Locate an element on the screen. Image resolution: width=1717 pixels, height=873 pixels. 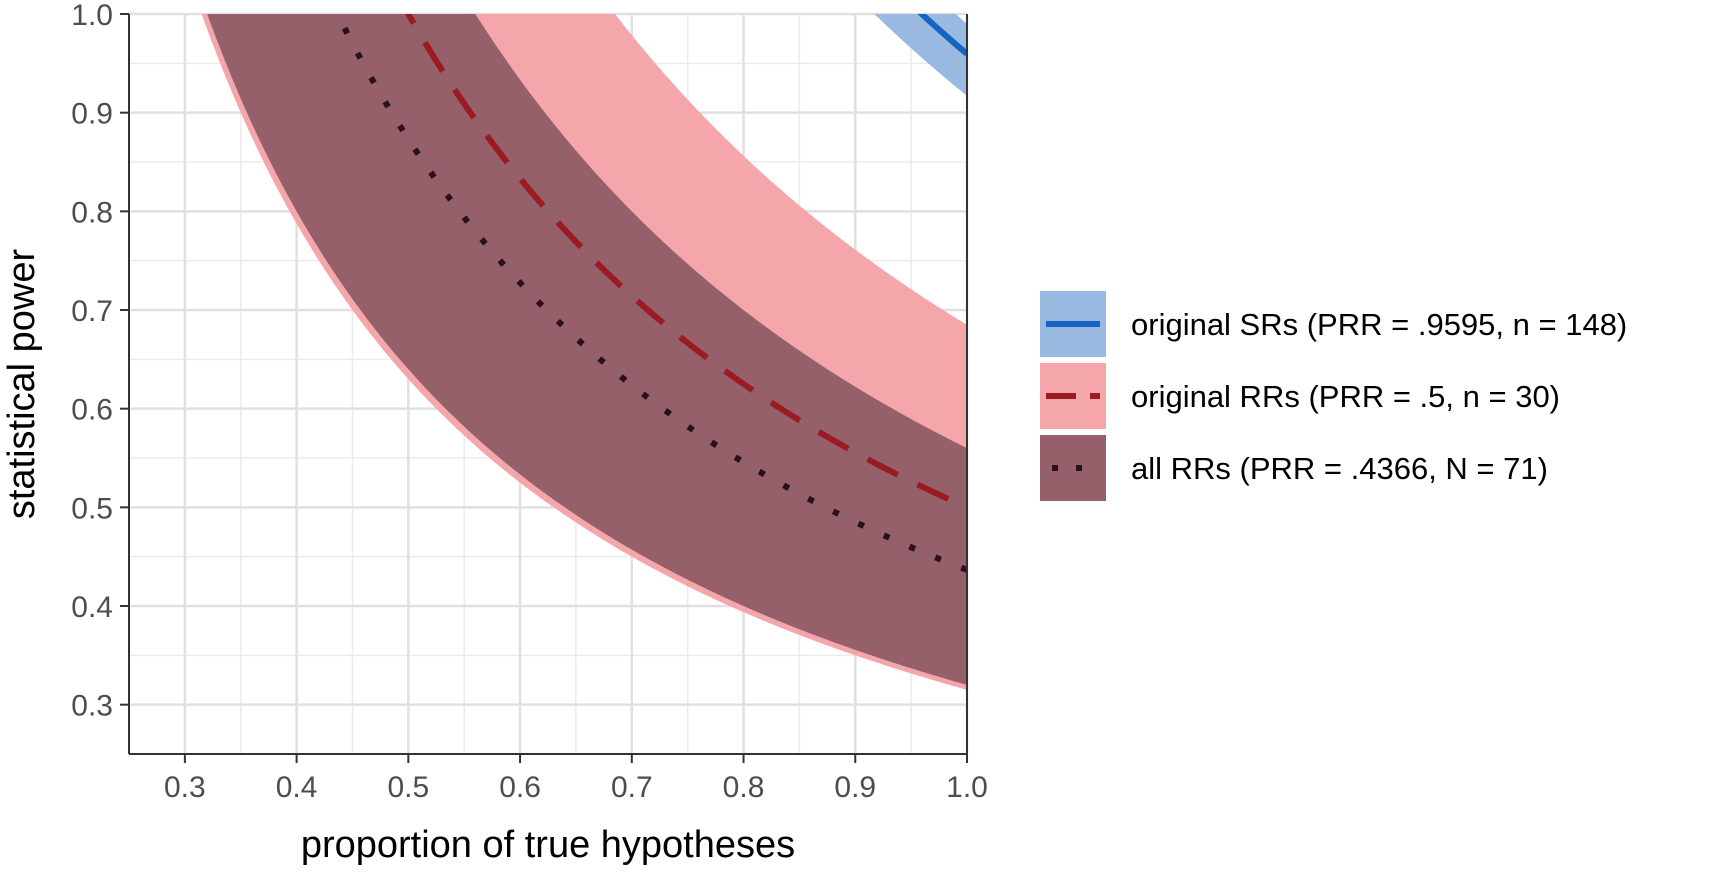
x-tick-label: 0.4 is located at coordinates (297, 787).